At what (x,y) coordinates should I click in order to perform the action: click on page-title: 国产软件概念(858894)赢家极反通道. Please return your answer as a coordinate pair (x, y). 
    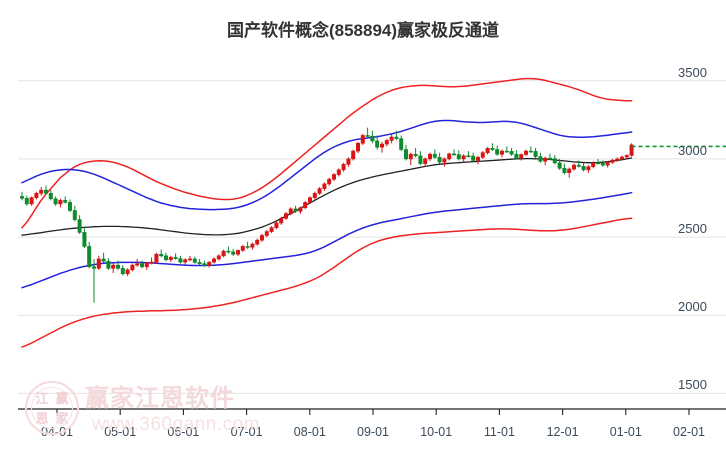
    Looking at the image, I should click on (363, 30).